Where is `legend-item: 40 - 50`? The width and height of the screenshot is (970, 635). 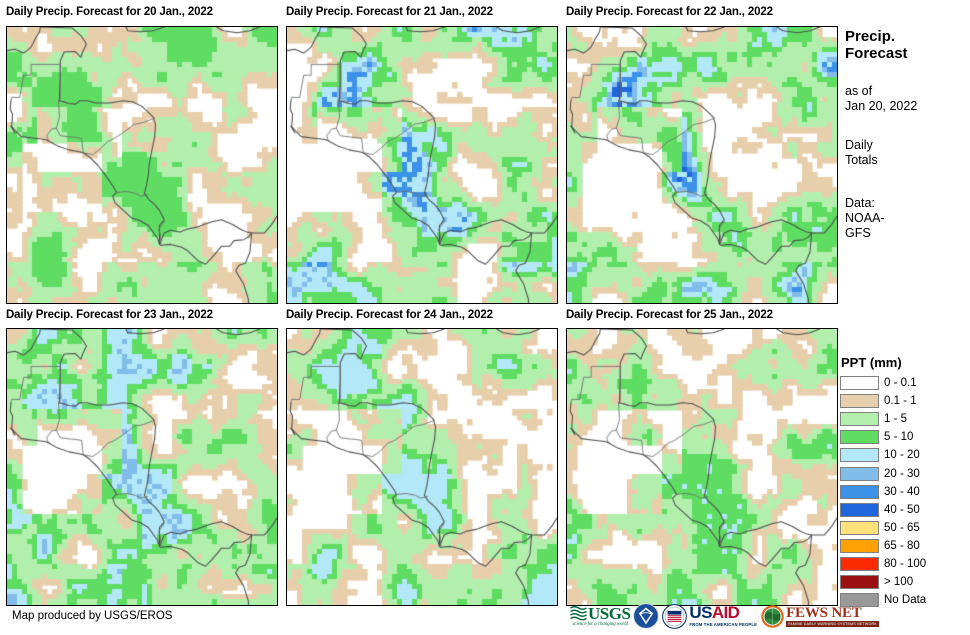 legend-item: 40 - 50 is located at coordinates (904, 510).